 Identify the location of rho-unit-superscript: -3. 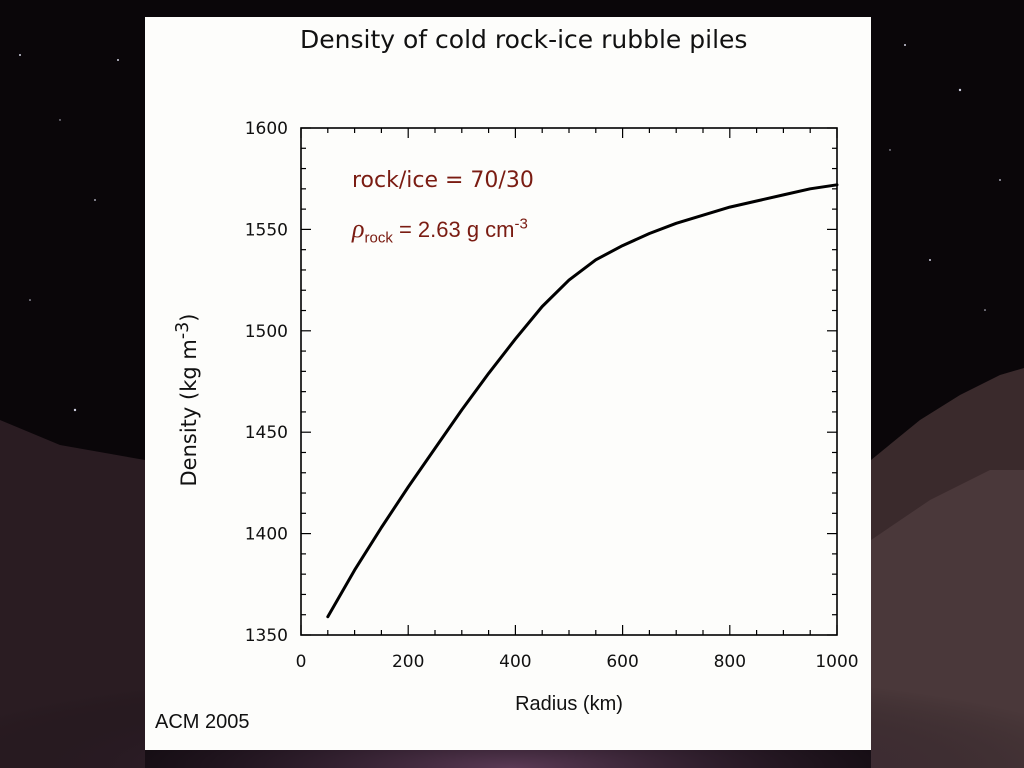
(521, 224).